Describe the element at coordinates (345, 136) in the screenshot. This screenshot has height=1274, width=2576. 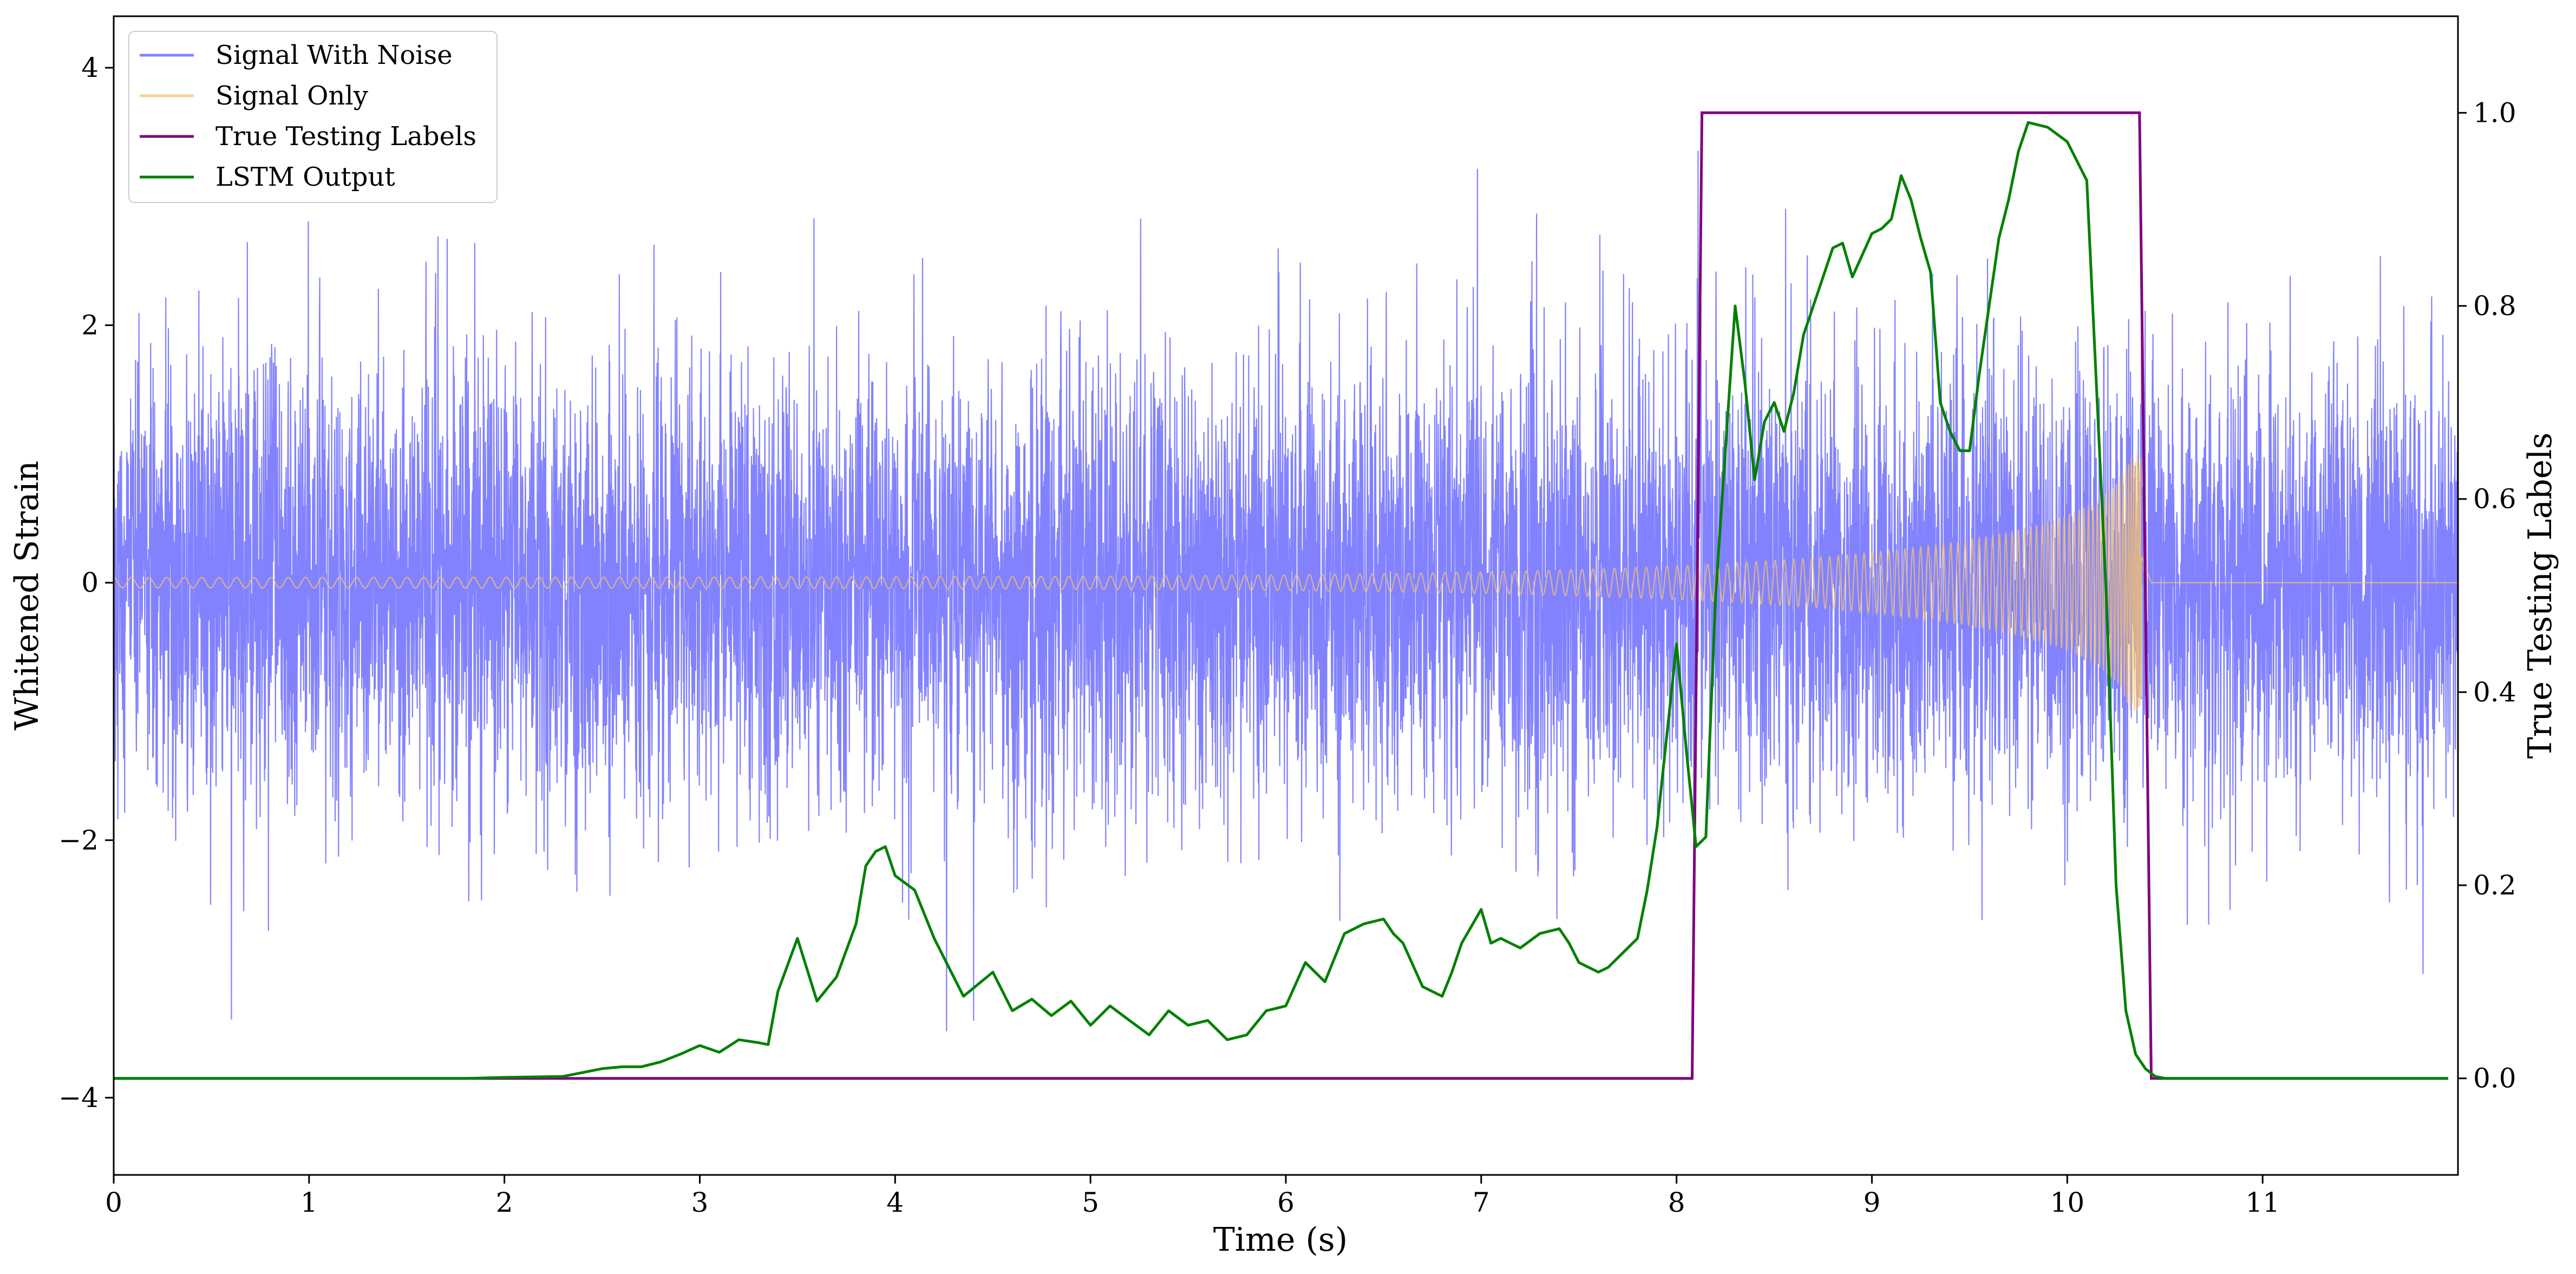
I see `legend-label-2: True Testing Labels` at that location.